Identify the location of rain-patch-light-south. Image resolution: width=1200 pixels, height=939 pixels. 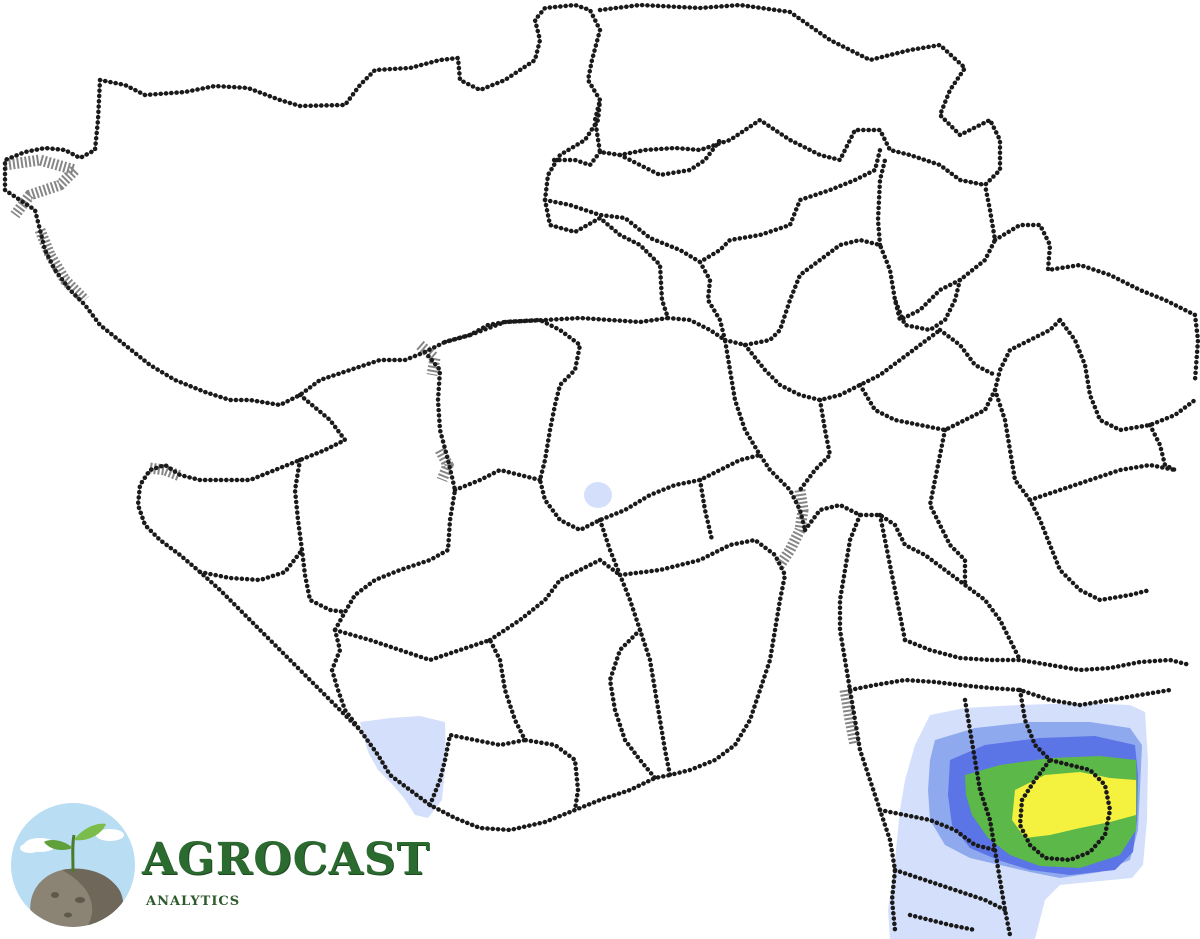
(977, 892).